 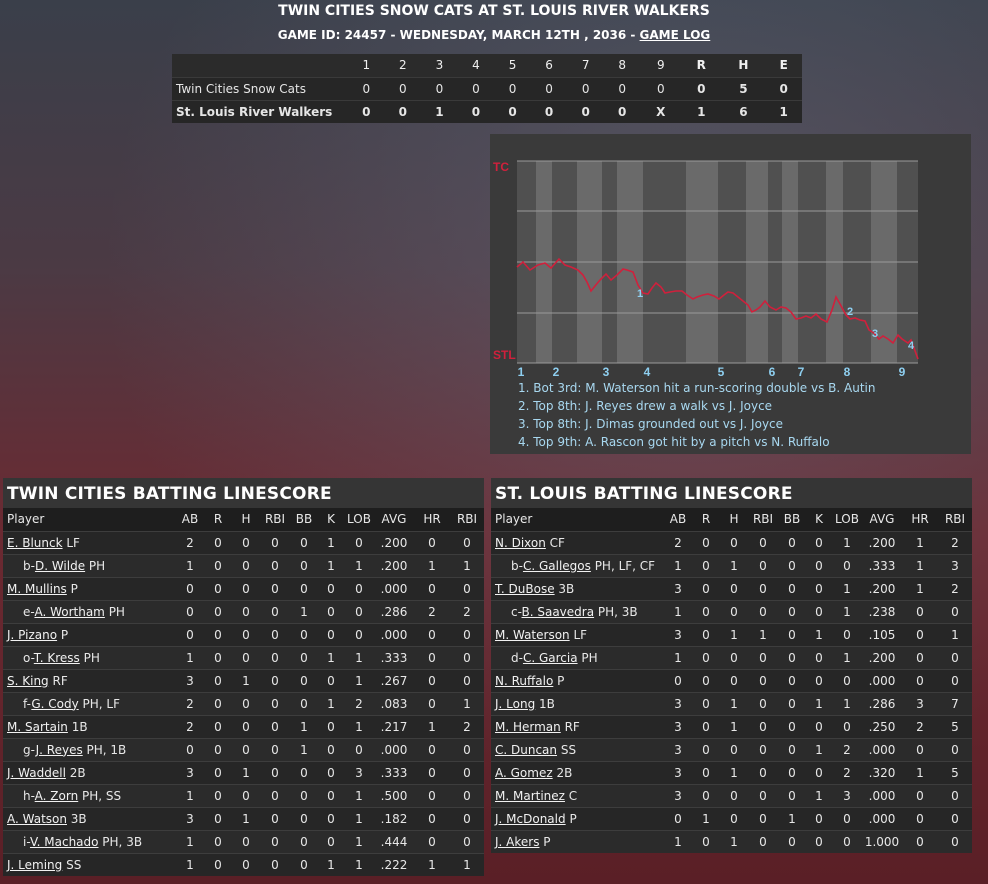 What do you see at coordinates (394, 795) in the screenshot?
I see `stat-cell: .500` at bounding box center [394, 795].